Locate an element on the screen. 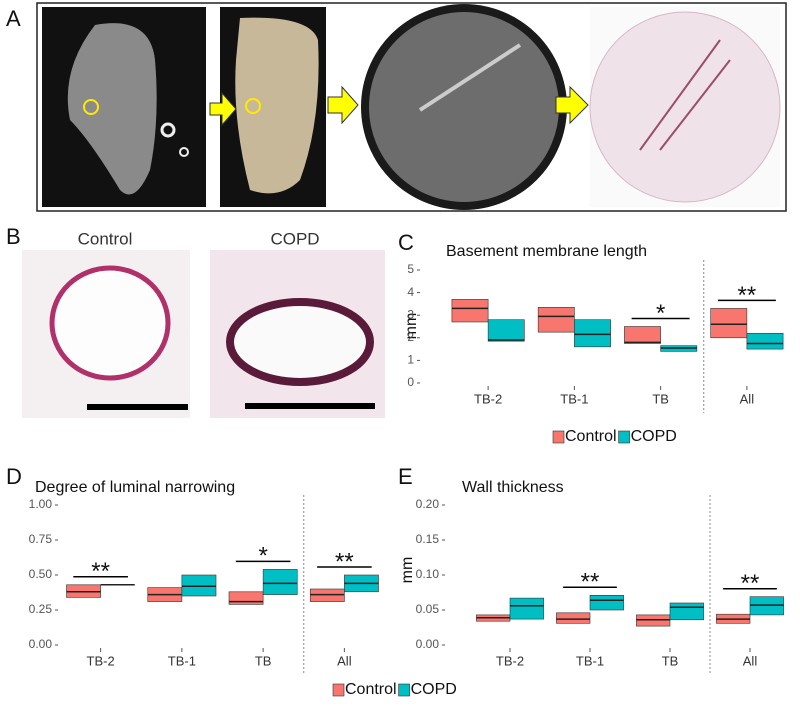 Image resolution: width=800 pixels, height=712 pixels. y-tick-label: 0.75 is located at coordinates (41, 539).